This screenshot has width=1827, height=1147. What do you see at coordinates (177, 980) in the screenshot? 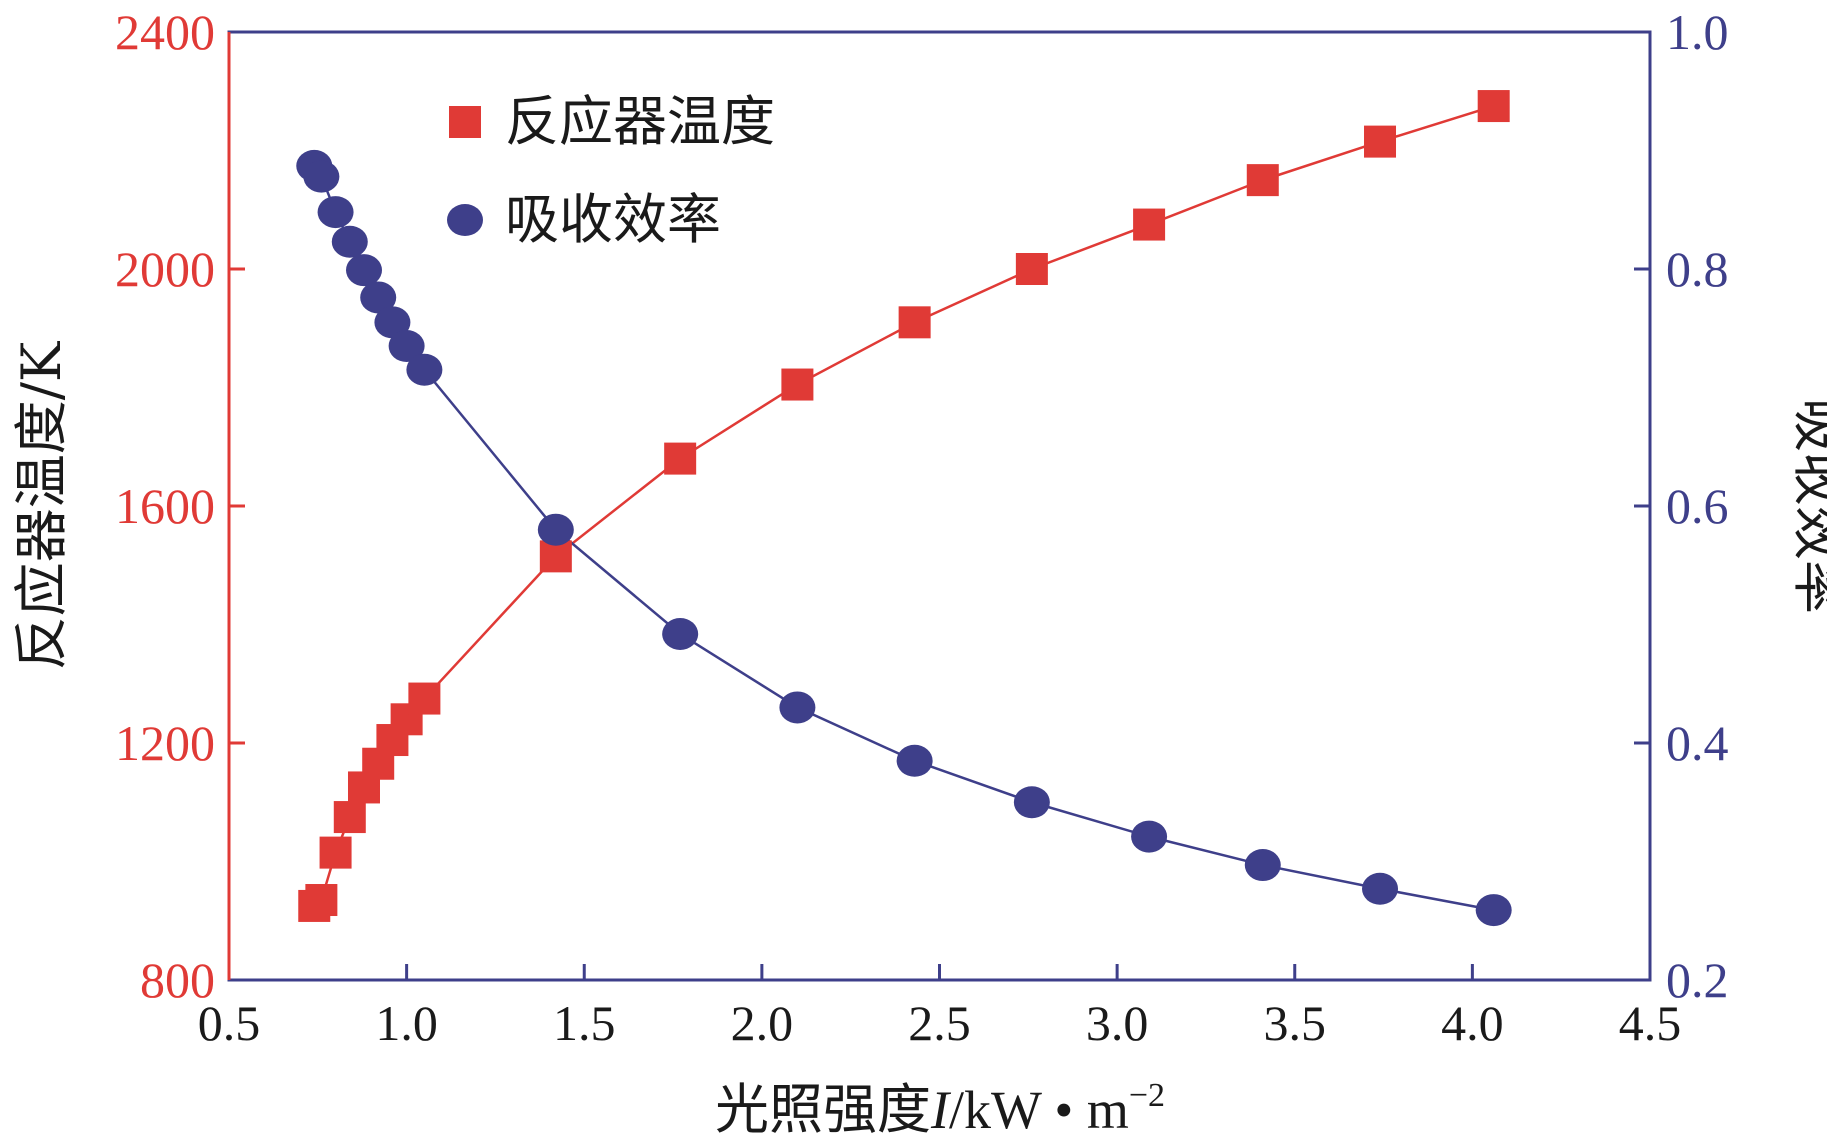
I see `left-tick-label: 800` at bounding box center [177, 980].